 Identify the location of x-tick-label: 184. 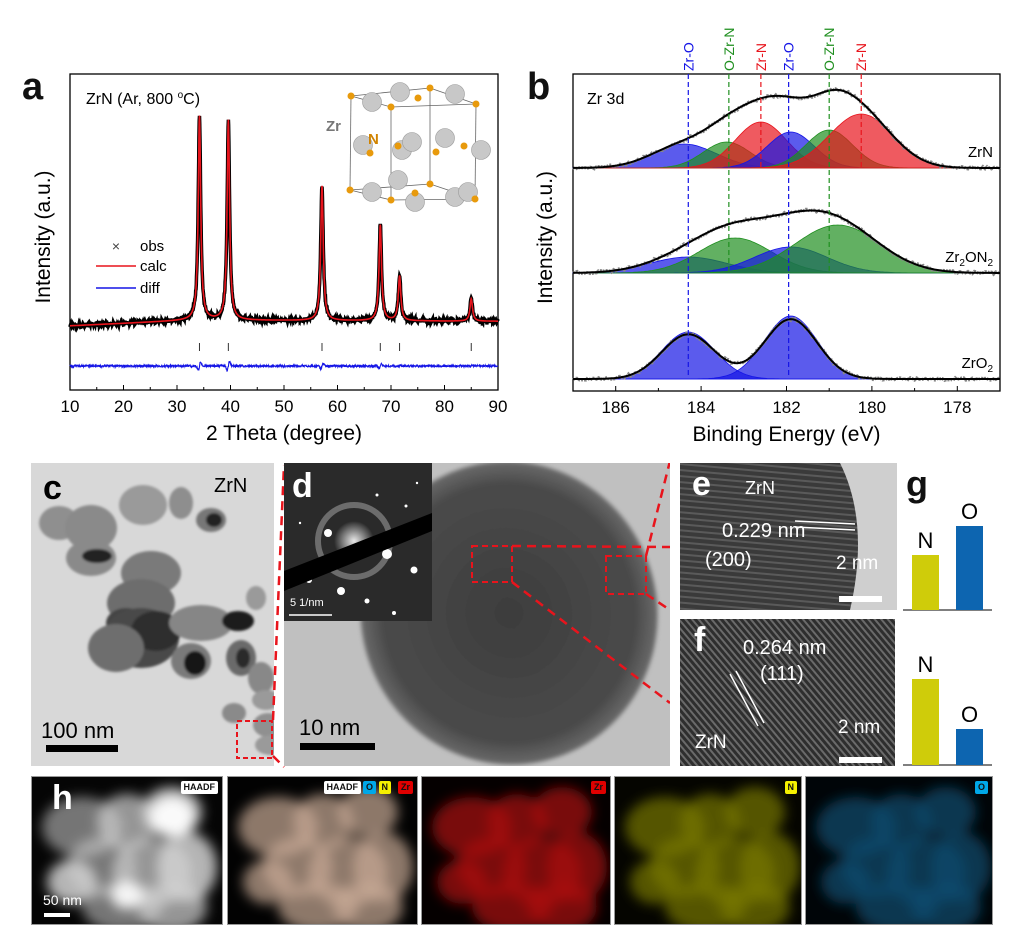
(701, 407).